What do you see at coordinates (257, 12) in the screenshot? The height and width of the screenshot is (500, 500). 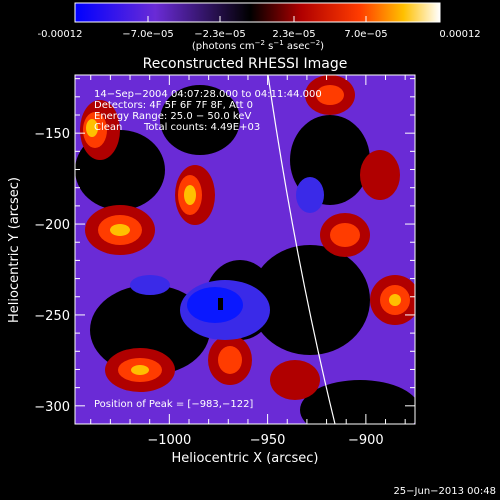 I see `colorbar` at bounding box center [257, 12].